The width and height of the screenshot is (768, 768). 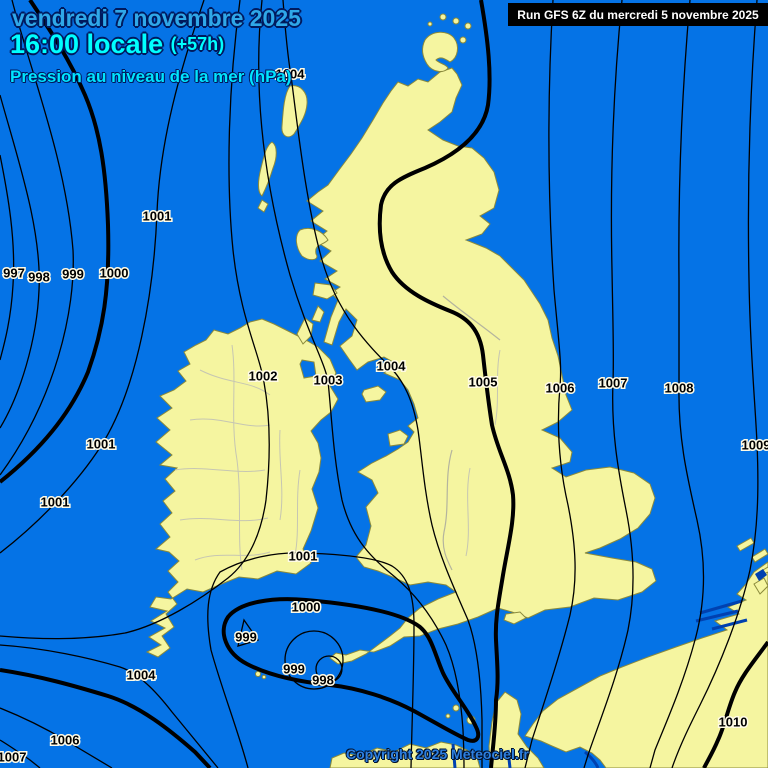 What do you see at coordinates (516, 729) in the screenshot?
I see `cotentin-peninsula` at bounding box center [516, 729].